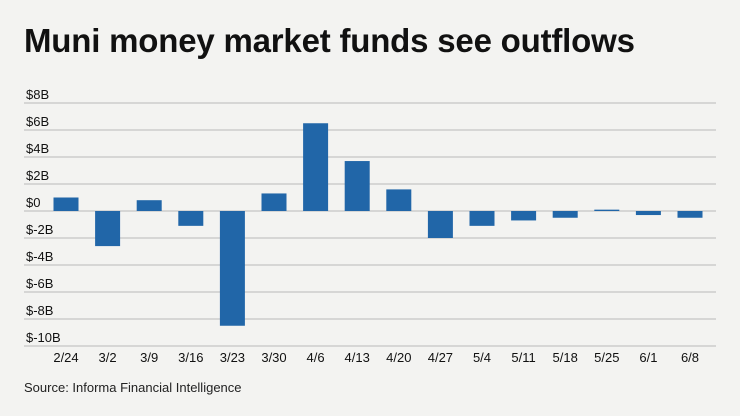  What do you see at coordinates (523, 357) in the screenshot?
I see `x-tick-label: 5/11` at bounding box center [523, 357].